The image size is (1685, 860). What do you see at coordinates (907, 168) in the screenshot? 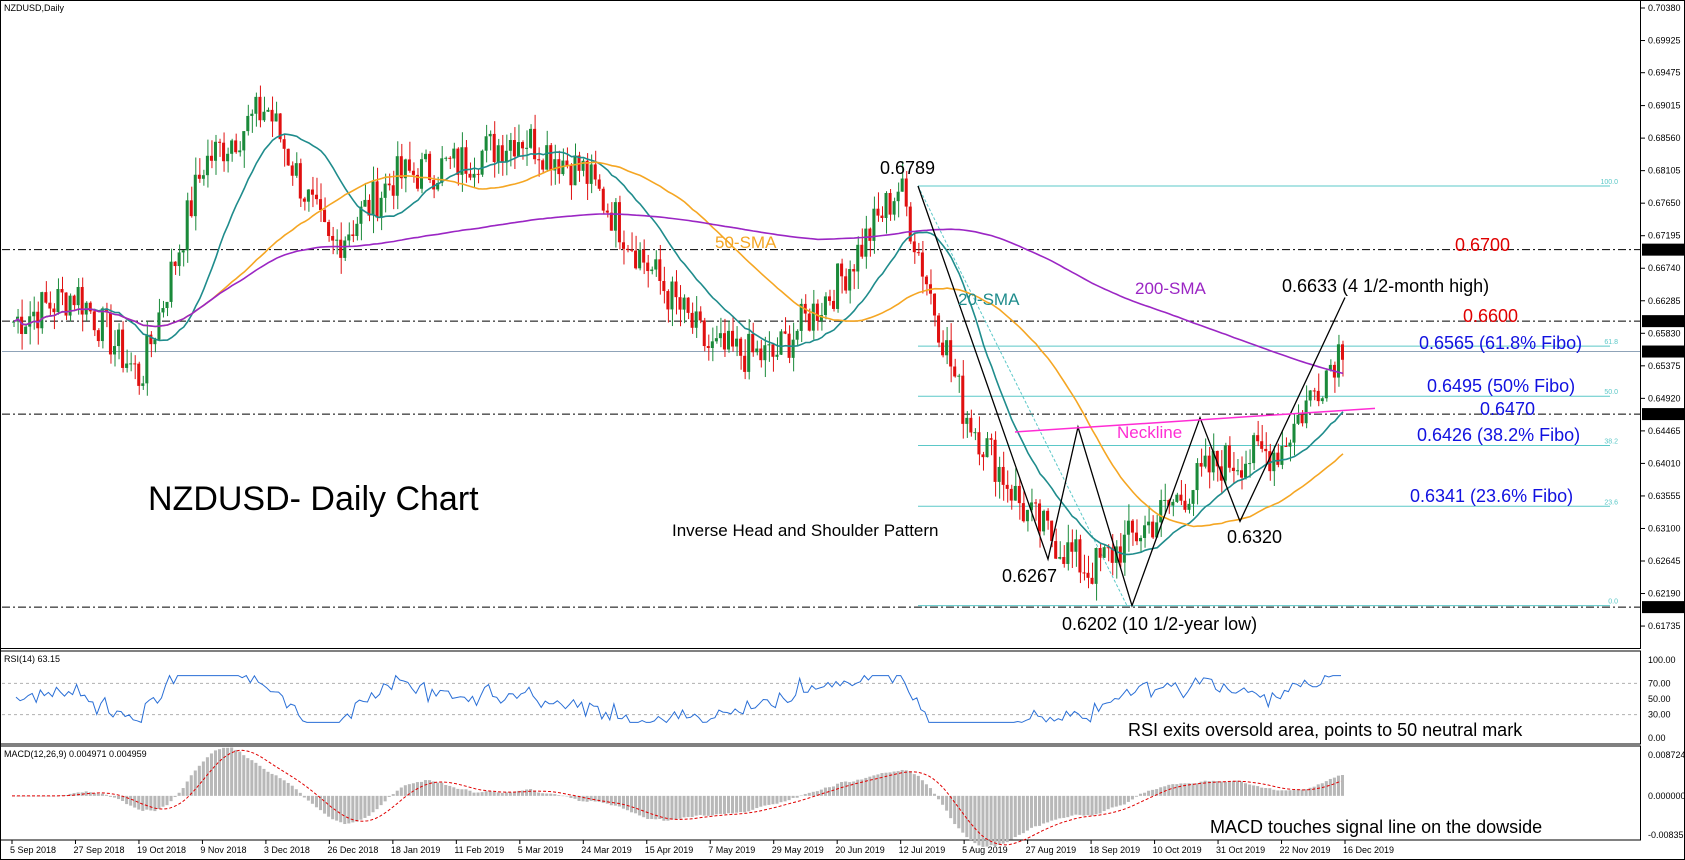
I see `high-label: 0.6789` at bounding box center [907, 168].